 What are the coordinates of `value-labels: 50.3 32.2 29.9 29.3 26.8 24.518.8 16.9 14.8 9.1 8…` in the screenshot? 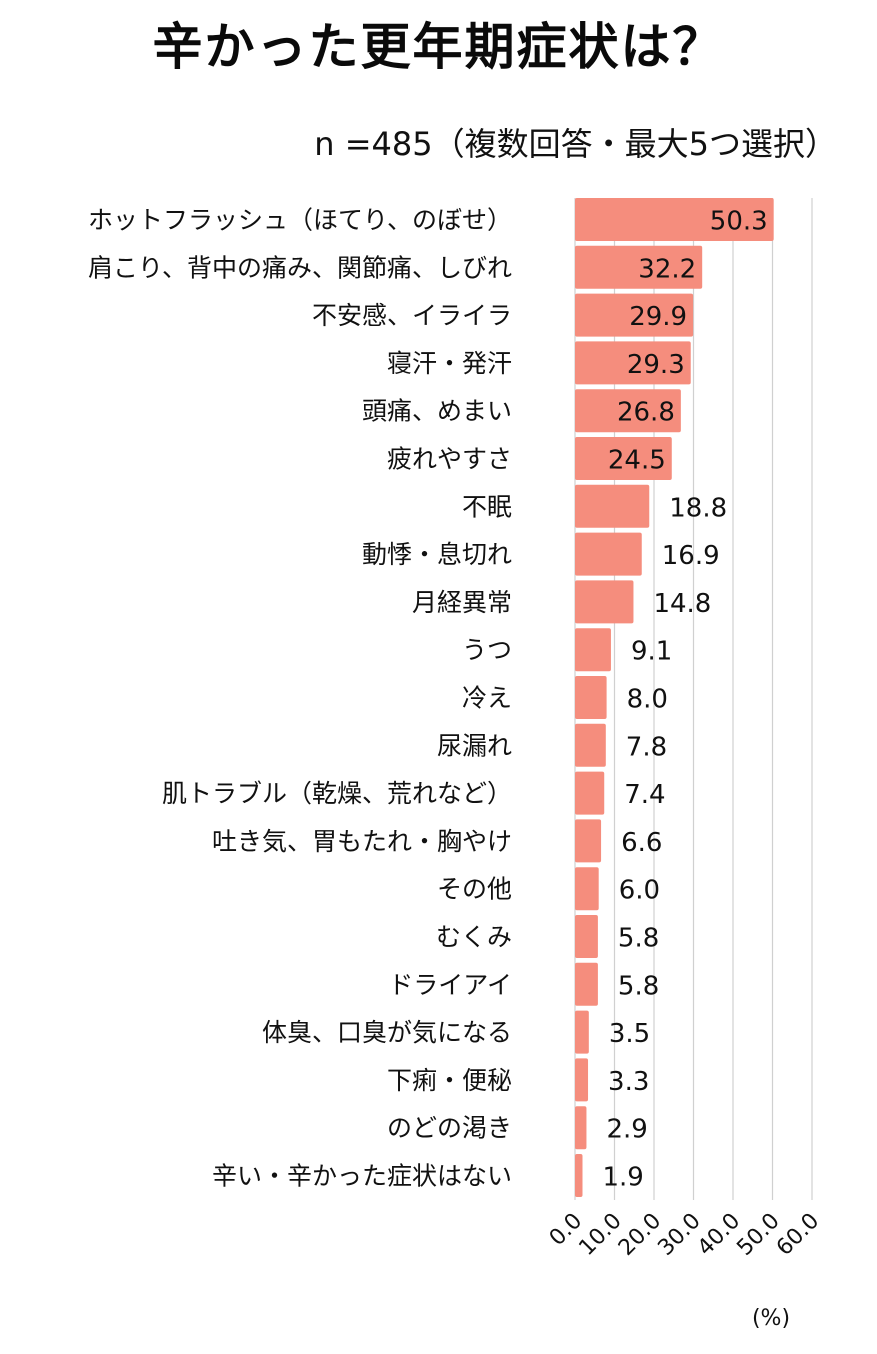 It's located at (685, 700).